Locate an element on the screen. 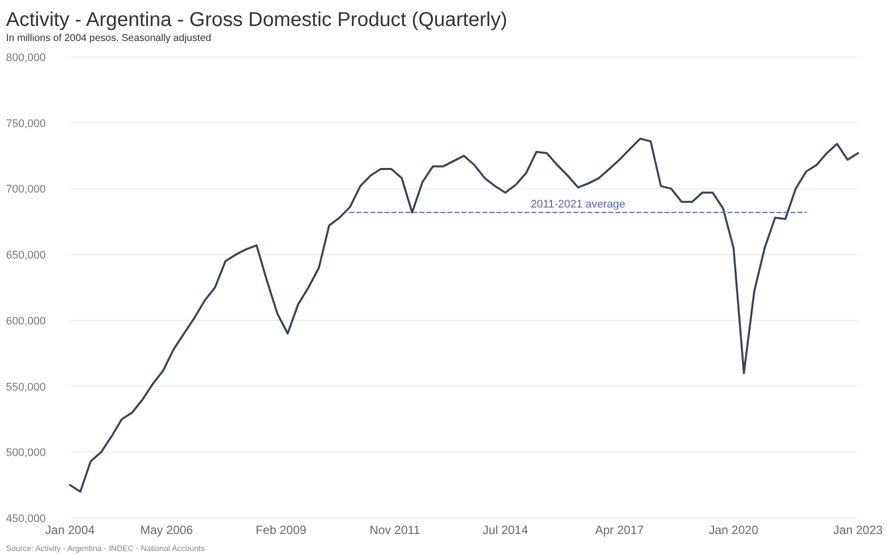  y-tick-label: 750,000 is located at coordinates (26, 124).